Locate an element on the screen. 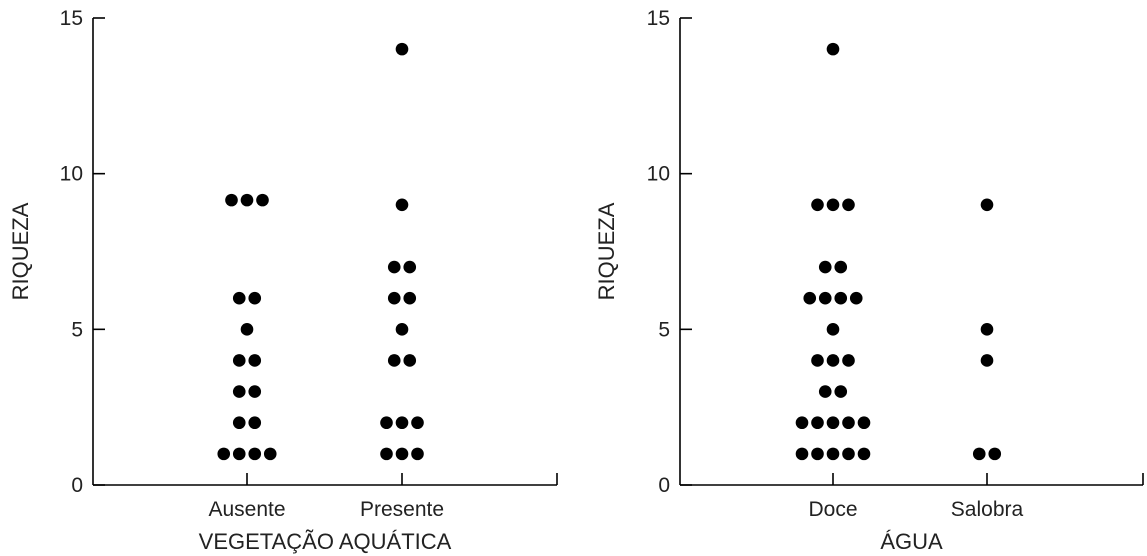 Image resolution: width=1147 pixels, height=556 pixels. x-category-label: Presente is located at coordinates (402, 509).